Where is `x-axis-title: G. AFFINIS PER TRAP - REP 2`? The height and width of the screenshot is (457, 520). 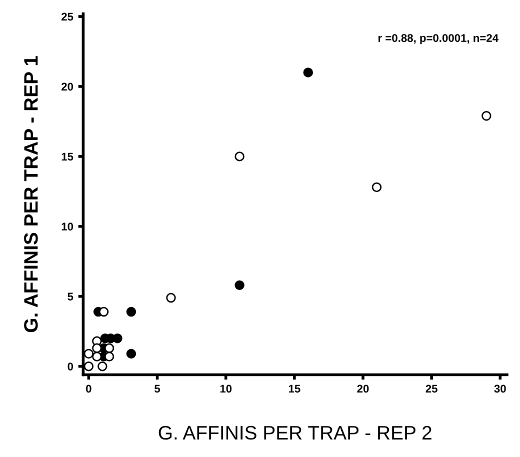 x-axis-title: G. AFFINIS PER TRAP - REP 2 is located at coordinates (295, 433).